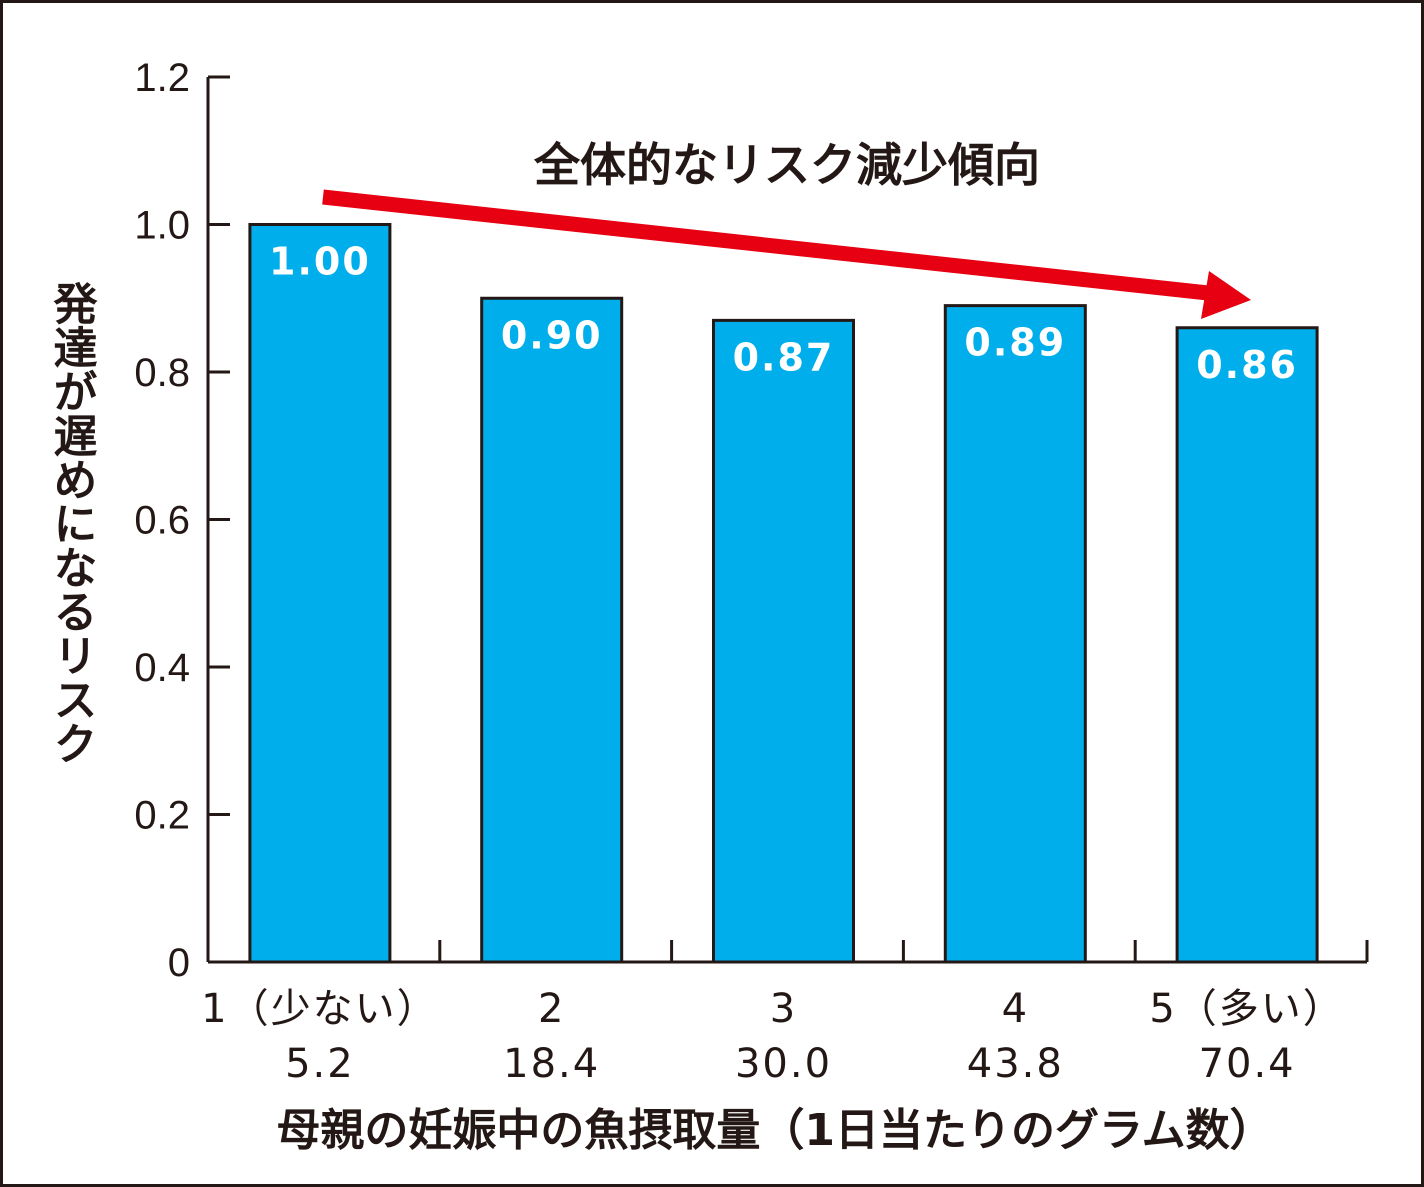 The width and height of the screenshot is (1424, 1187). I want to click on x-category-sublabel: 43.8, so click(1015, 1064).